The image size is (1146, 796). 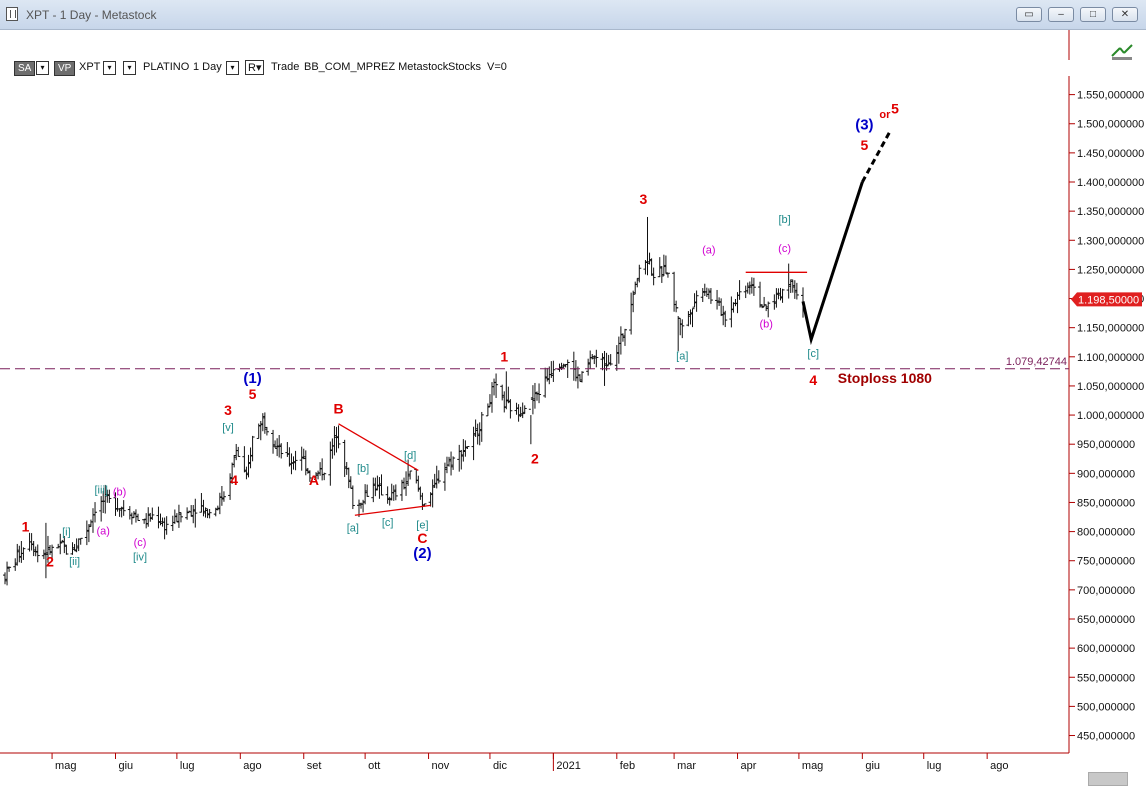 What do you see at coordinates (1093, 14) in the screenshot?
I see `maximize-icon: □` at bounding box center [1093, 14].